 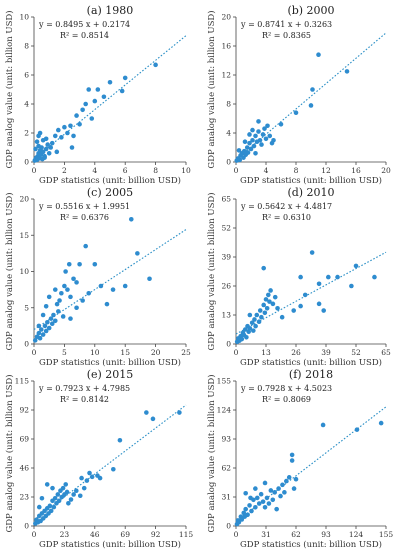 What do you see at coordinates (226, 439) in the screenshot?
I see `y-tick-label: 93` at bounding box center [226, 439].